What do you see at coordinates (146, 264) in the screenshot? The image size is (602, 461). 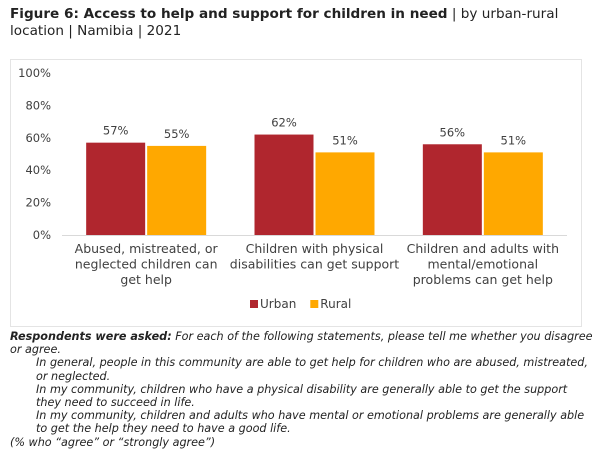 I see `x-category-label: neglected children can` at bounding box center [146, 264].